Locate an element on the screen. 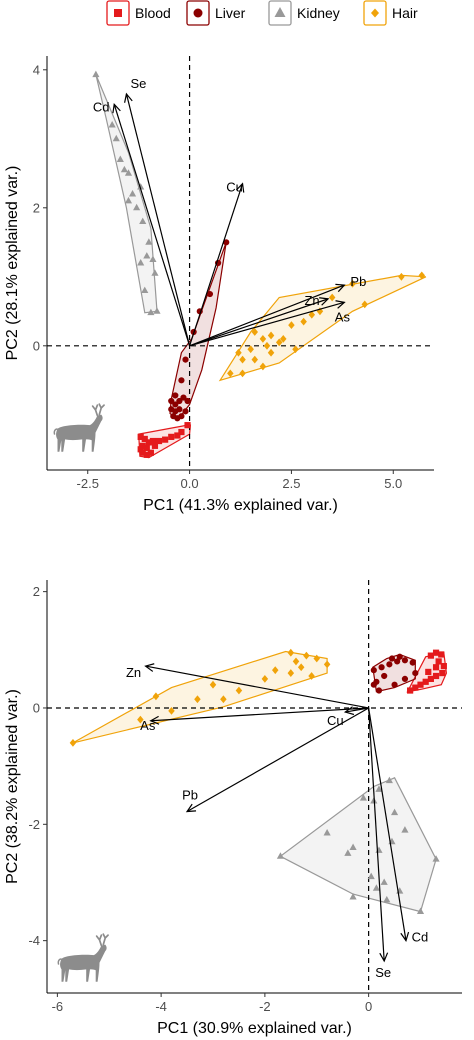 The image size is (474, 1040). legend-label: Blood is located at coordinates (153, 13).